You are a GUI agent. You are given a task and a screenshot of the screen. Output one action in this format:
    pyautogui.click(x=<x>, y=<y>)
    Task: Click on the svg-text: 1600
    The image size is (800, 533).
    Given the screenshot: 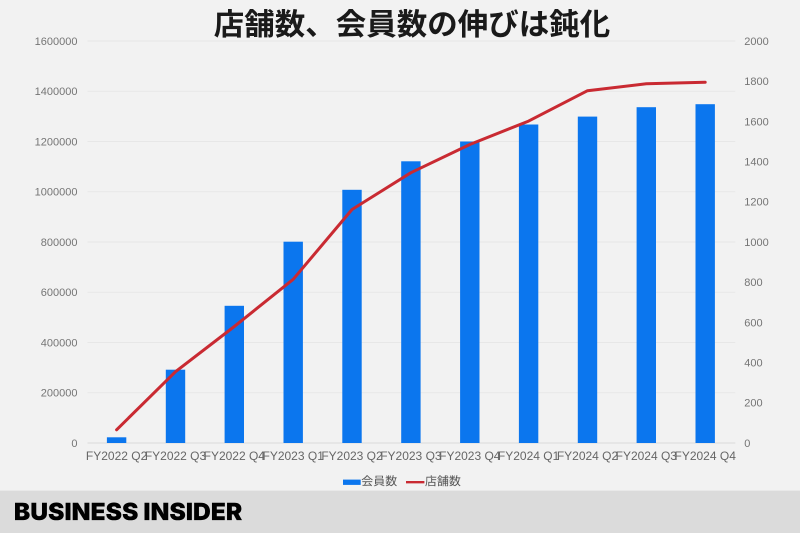 What is the action you would take?
    pyautogui.click(x=756, y=122)
    